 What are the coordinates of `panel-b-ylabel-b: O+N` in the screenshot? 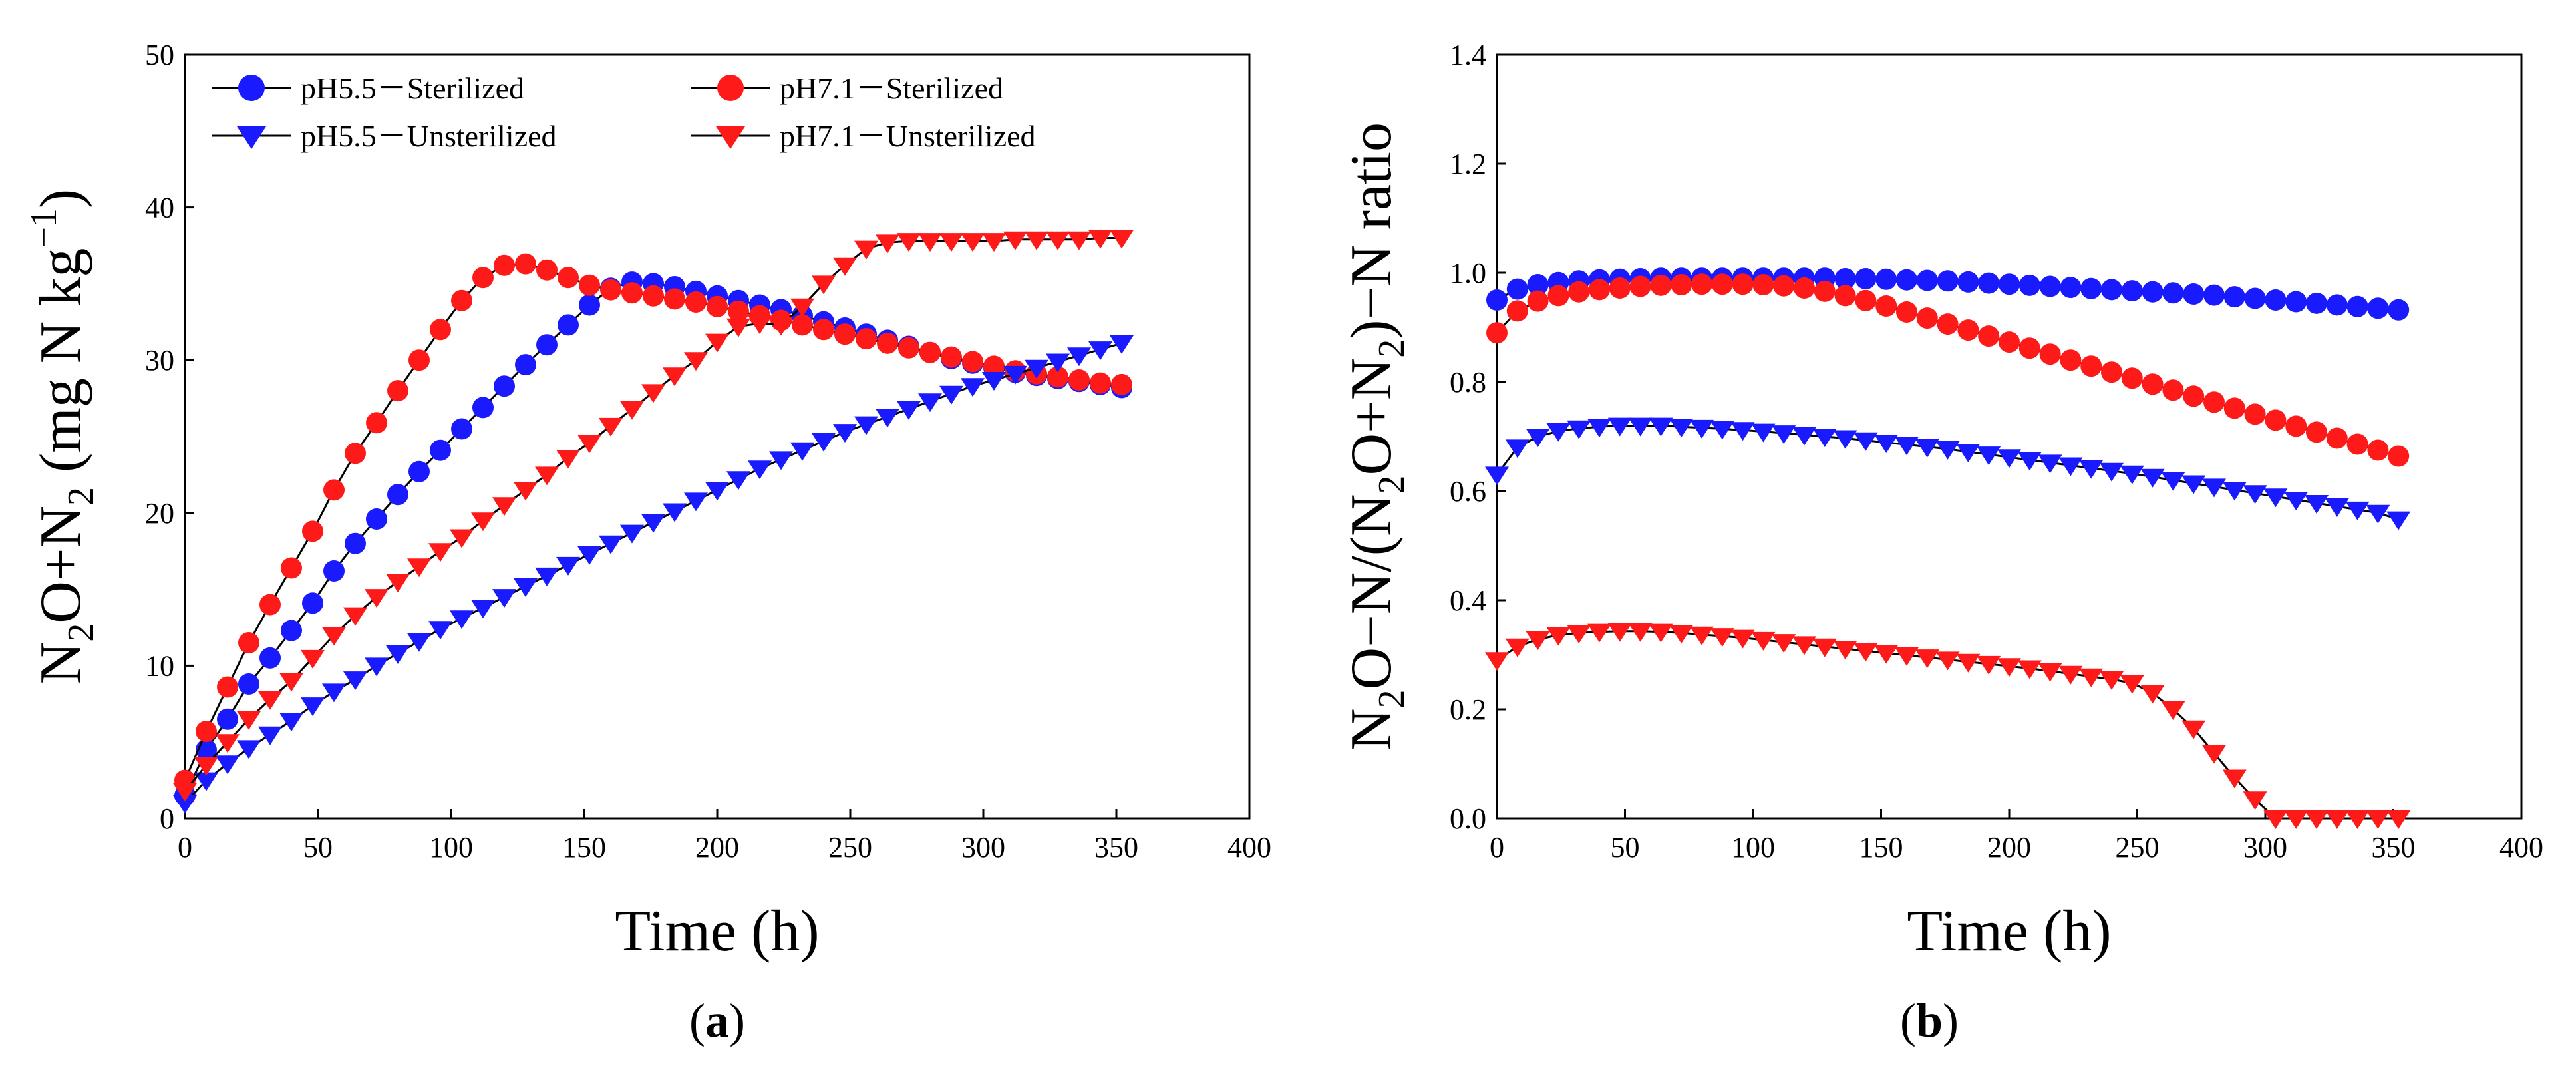 It's located at (1371, 417).